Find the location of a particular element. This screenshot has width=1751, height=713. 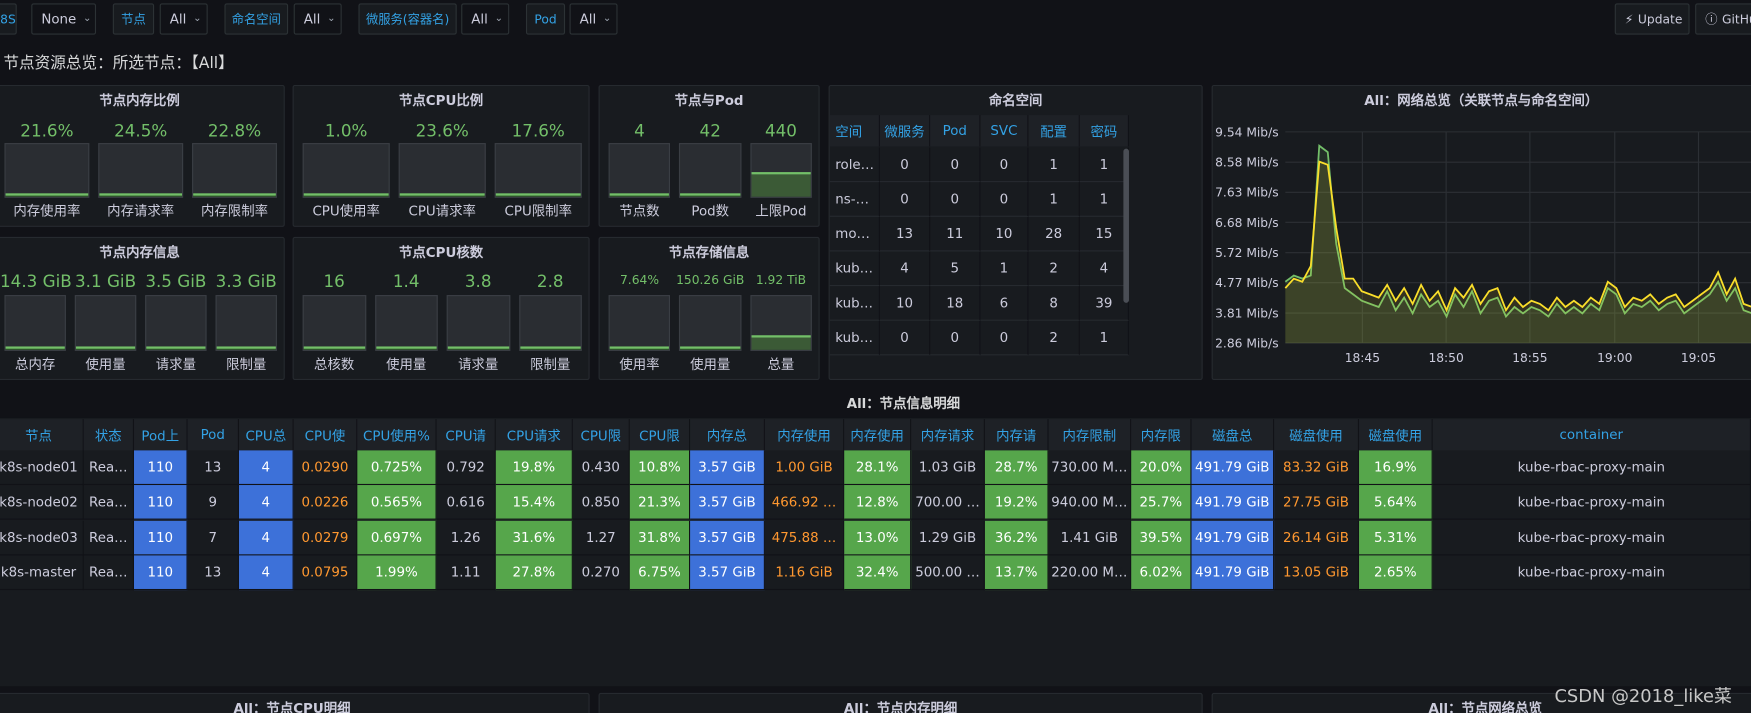

toolbar-button: ⓘGitHub is located at coordinates (1723, 19).